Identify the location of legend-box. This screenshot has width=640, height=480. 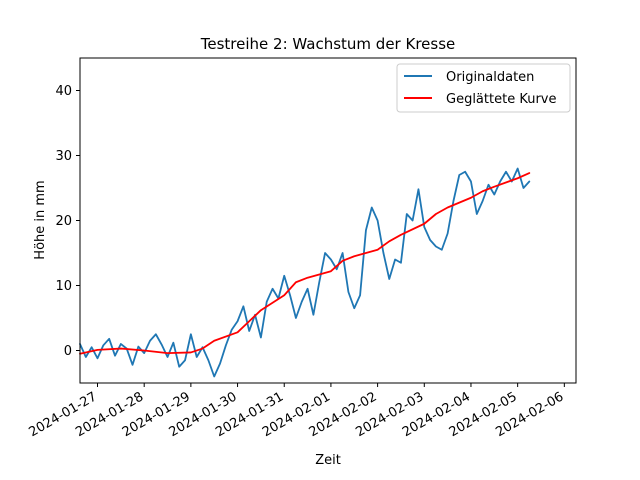
(483, 88).